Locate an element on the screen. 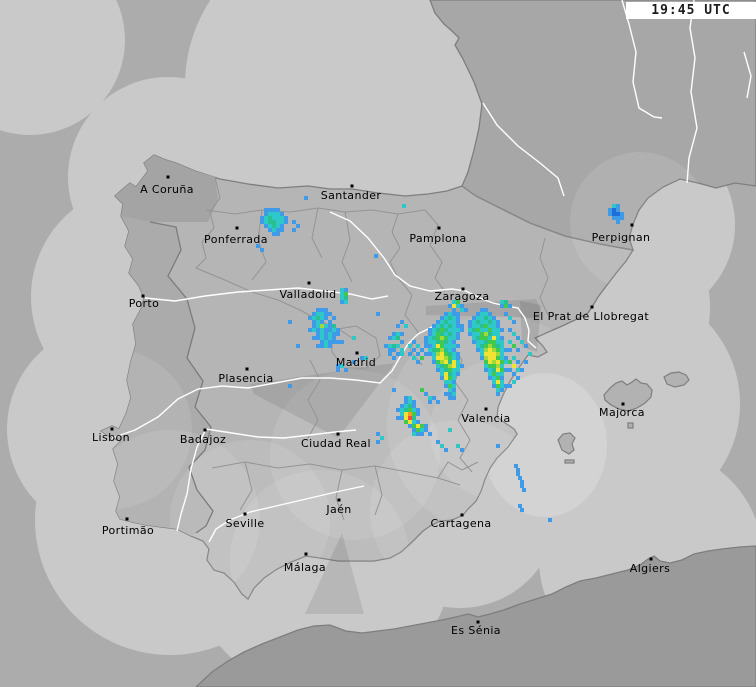 The image size is (756, 687). city-label: Plasencia is located at coordinates (245, 378).